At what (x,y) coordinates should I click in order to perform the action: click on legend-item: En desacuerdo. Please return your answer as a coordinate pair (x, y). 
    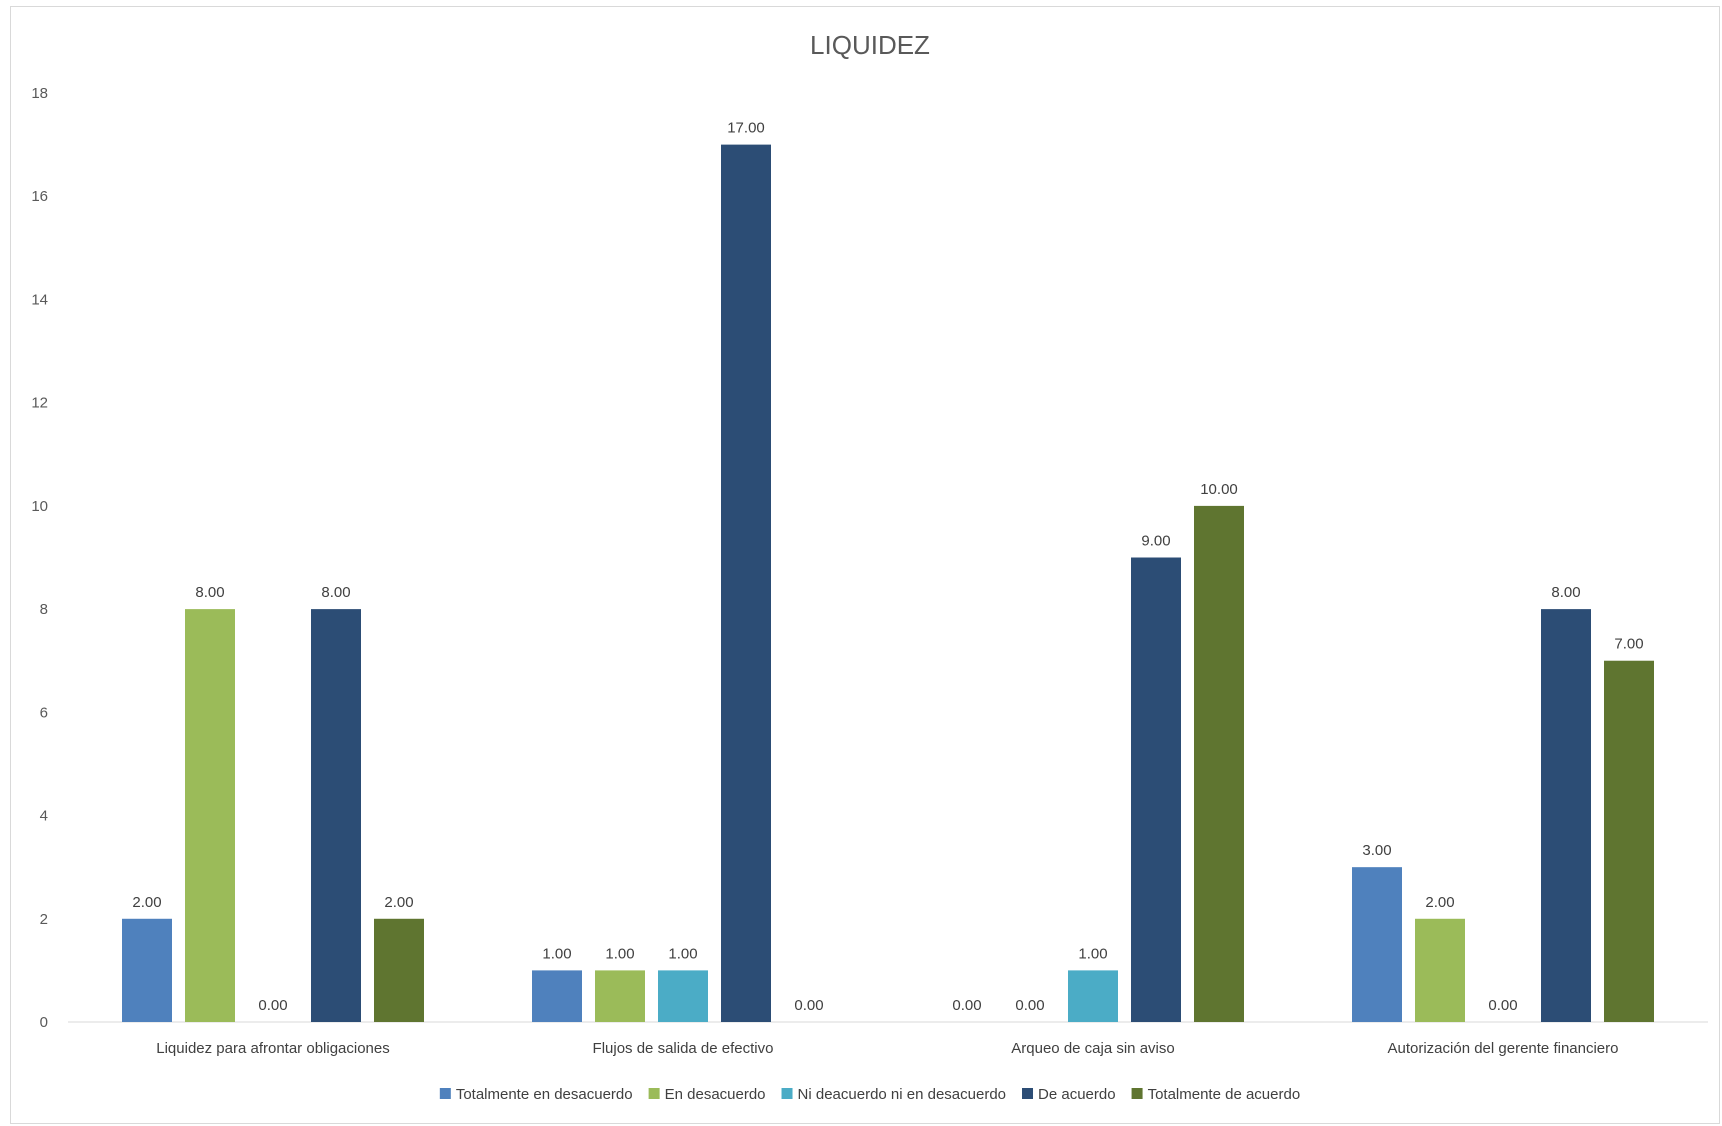
    Looking at the image, I should click on (707, 1094).